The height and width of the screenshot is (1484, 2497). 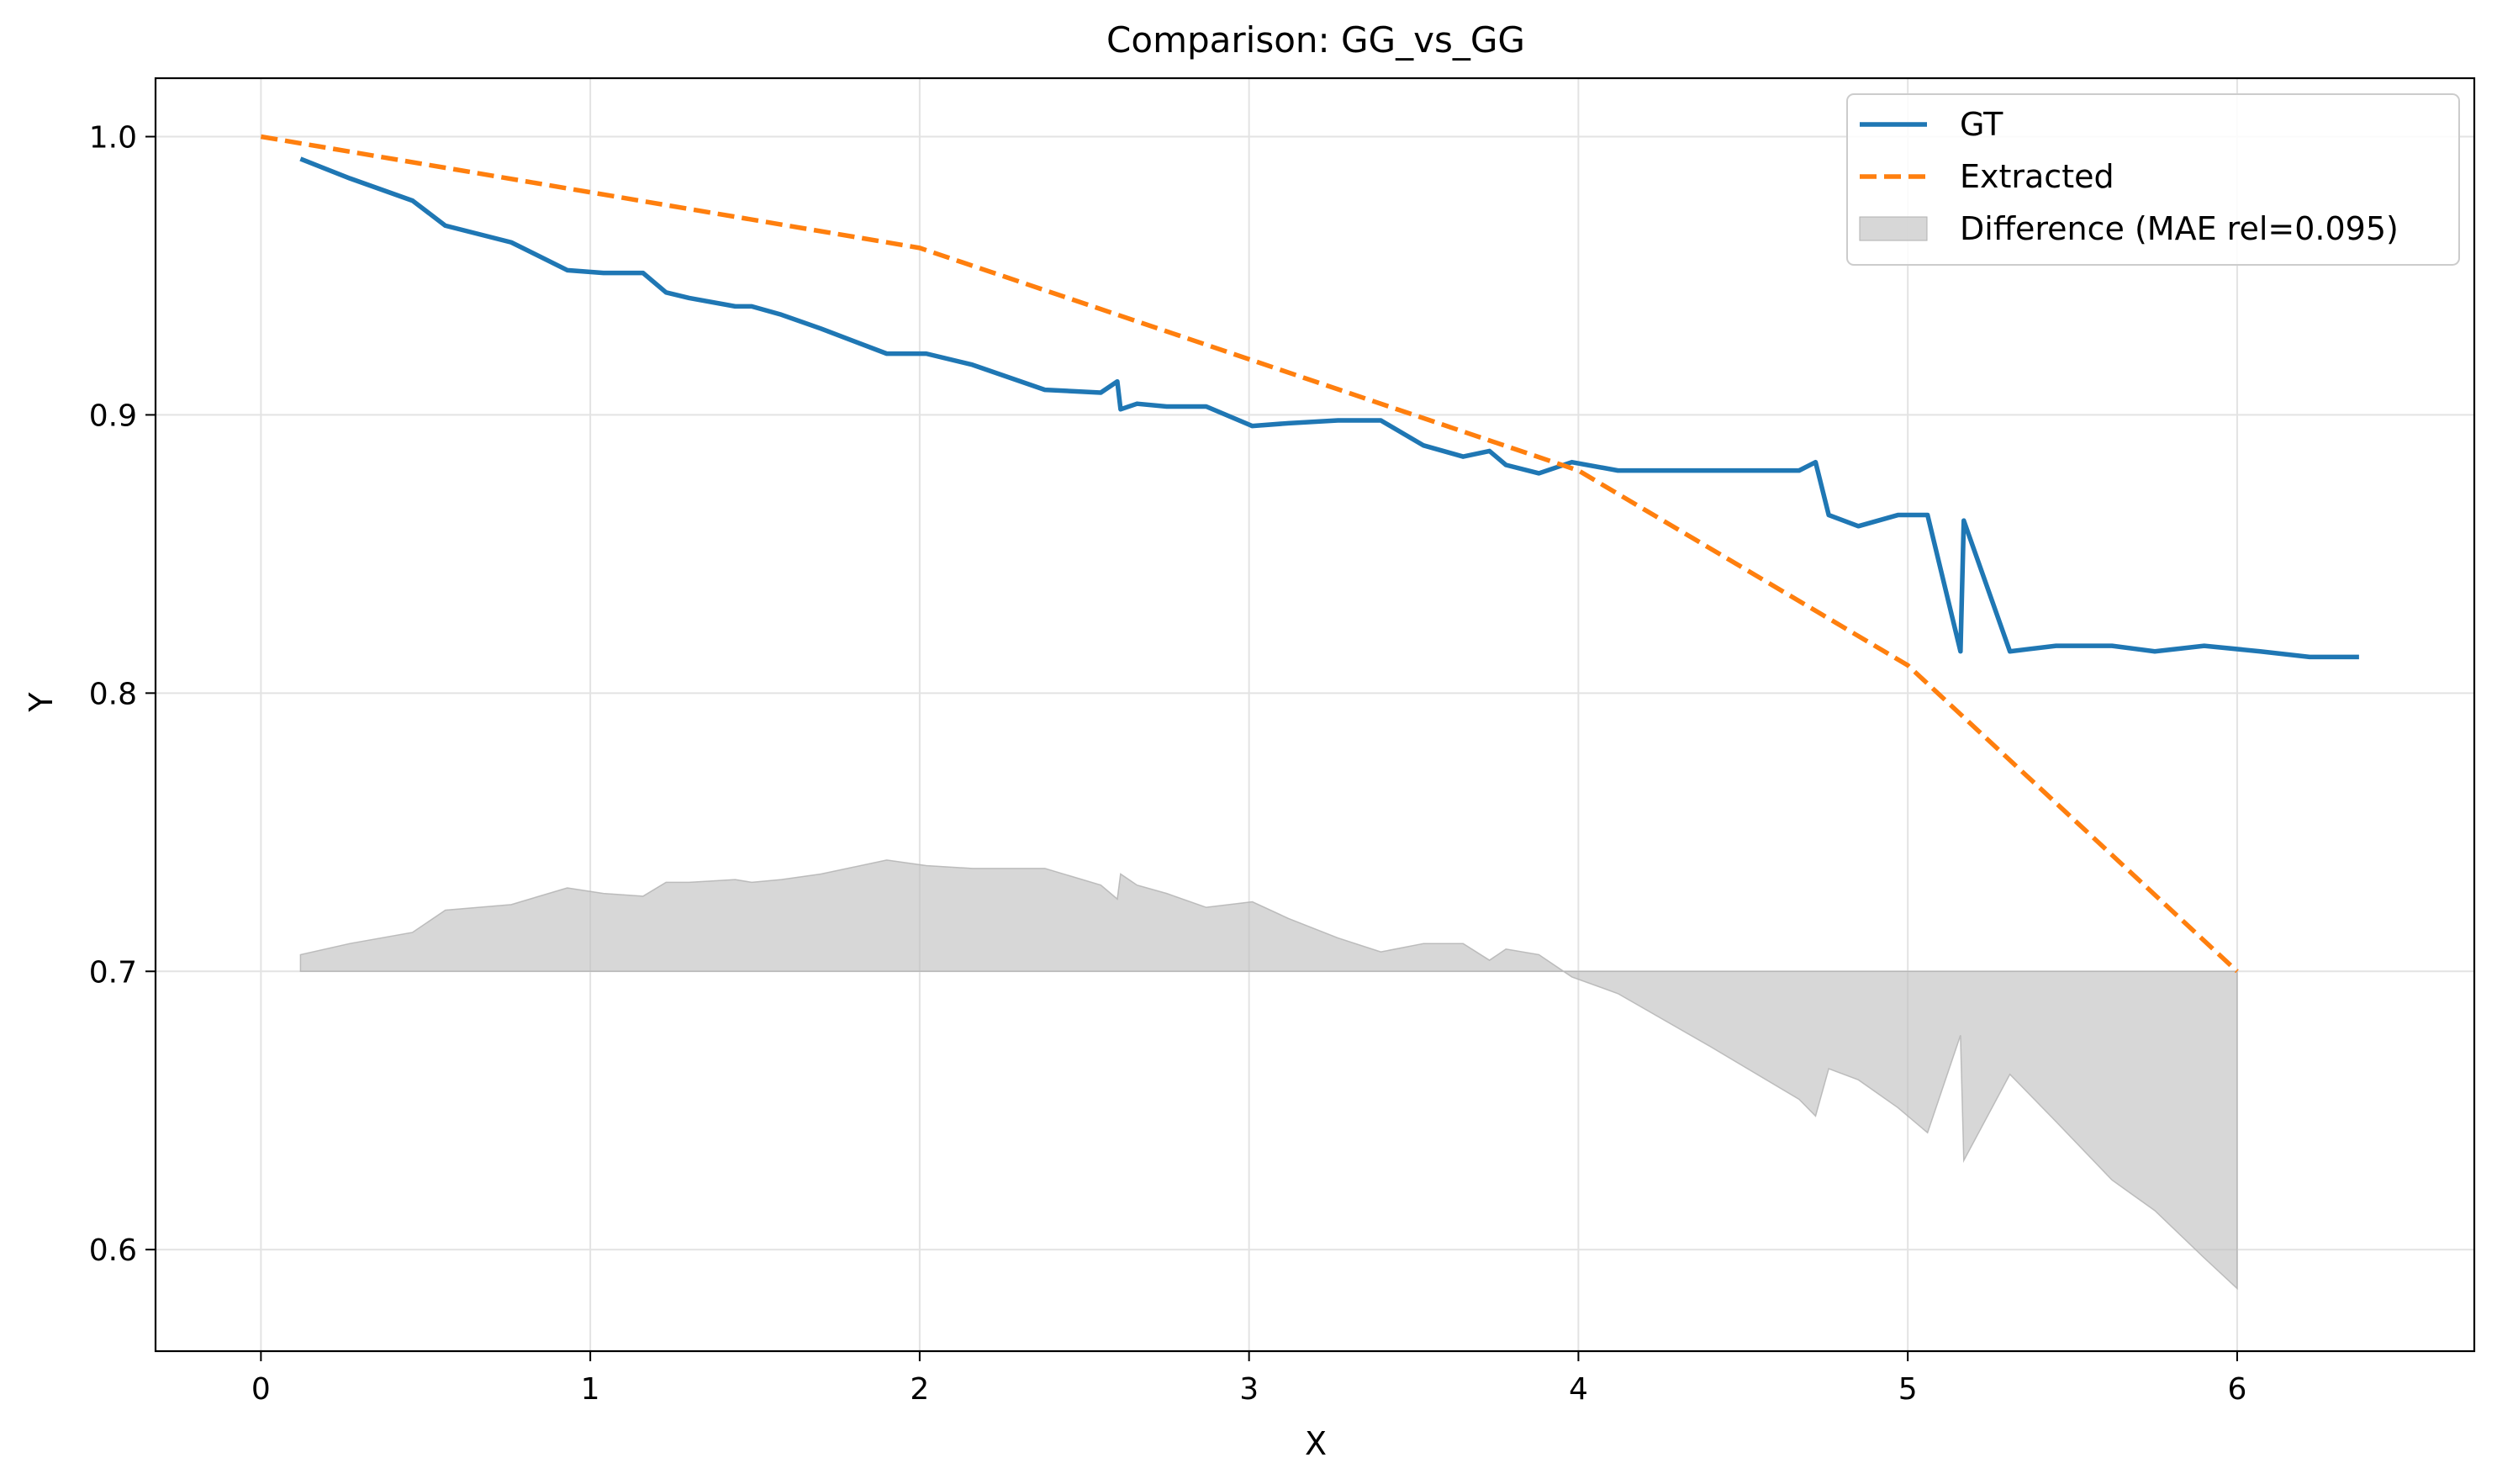 What do you see at coordinates (113, 1250) in the screenshot?
I see `y-tick-label: 0.6` at bounding box center [113, 1250].